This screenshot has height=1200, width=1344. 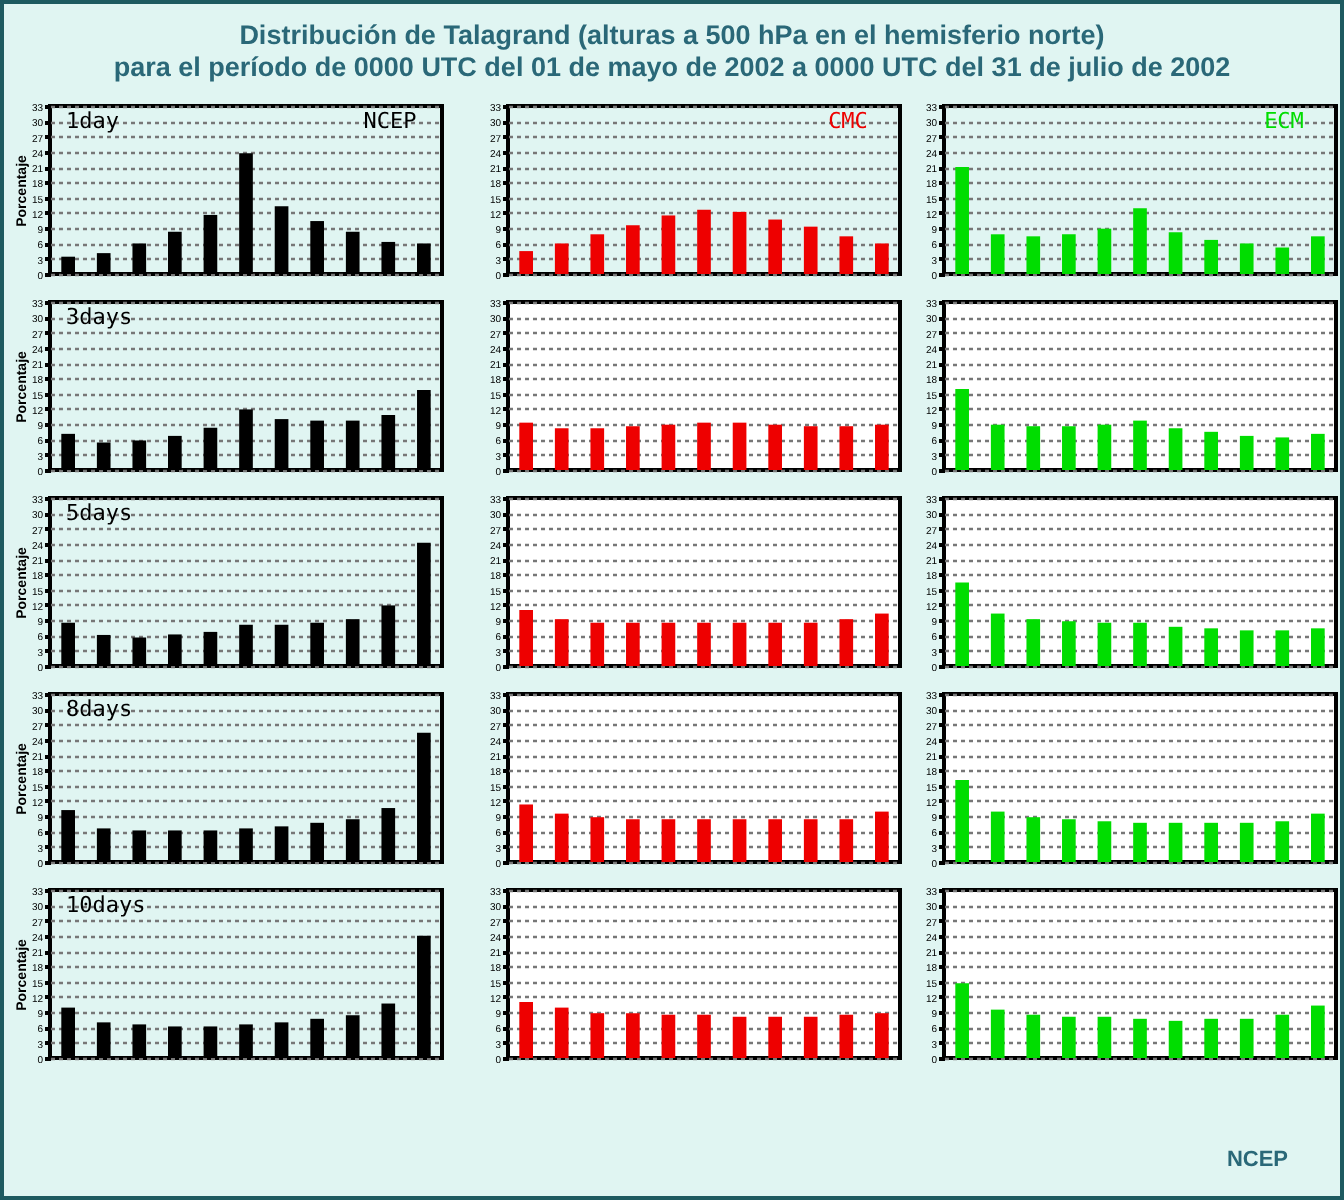 I want to click on annotation: 1day, so click(x=93, y=121).